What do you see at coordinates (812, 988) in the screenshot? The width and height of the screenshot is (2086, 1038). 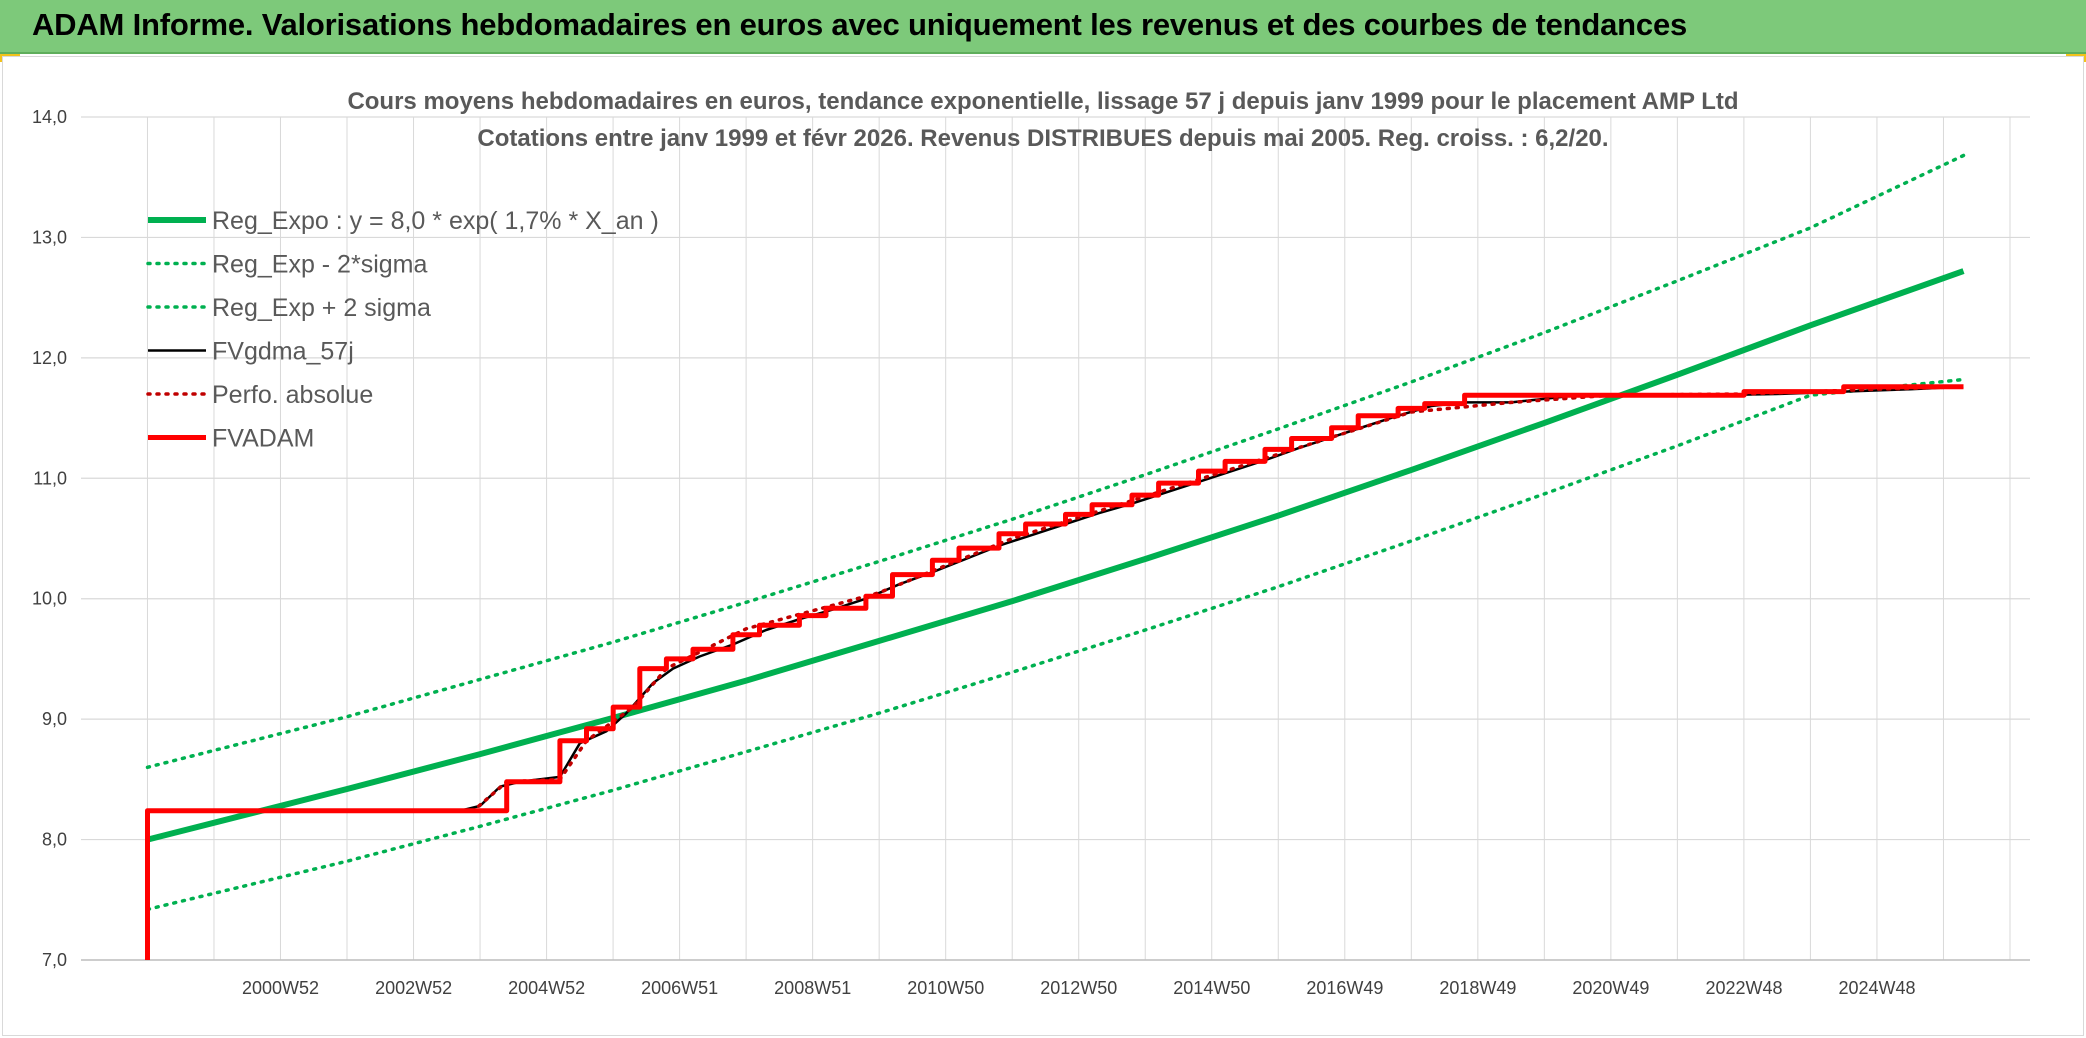 I see `x-tick-label: 2008W51` at bounding box center [812, 988].